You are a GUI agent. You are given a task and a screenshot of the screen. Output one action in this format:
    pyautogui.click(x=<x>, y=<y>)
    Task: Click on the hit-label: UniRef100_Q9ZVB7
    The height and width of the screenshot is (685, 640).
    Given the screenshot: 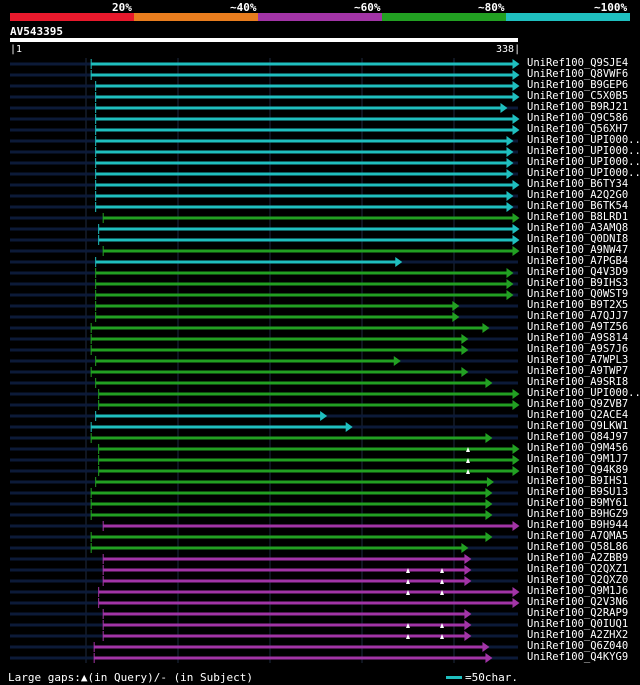 What is the action you would take?
    pyautogui.click(x=578, y=404)
    